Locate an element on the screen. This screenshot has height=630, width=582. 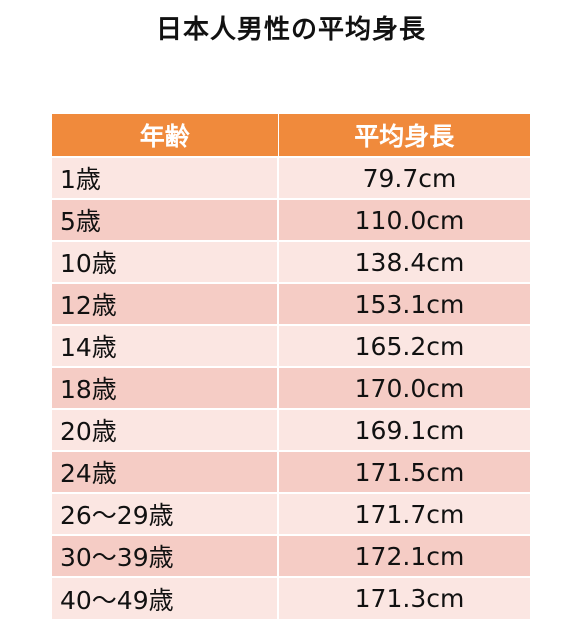
height-cell: 170.0cm is located at coordinates (404, 387).